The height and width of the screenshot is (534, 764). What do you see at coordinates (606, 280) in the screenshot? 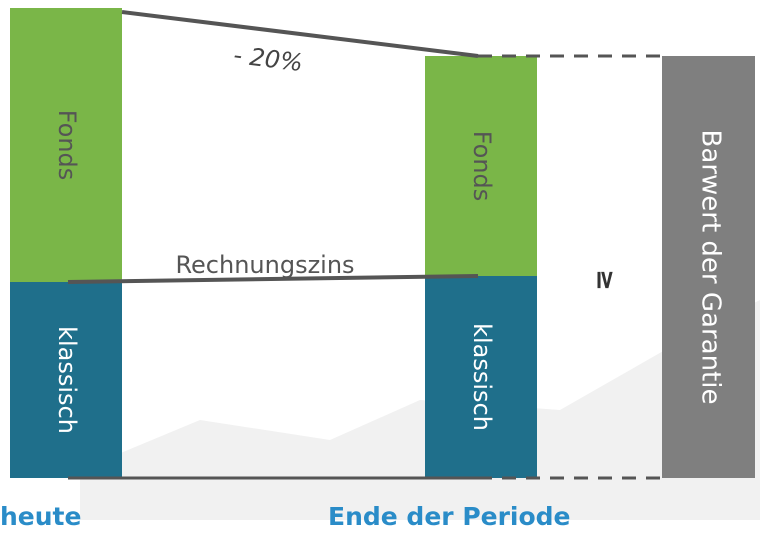
I see `comparison-sign: ≥` at bounding box center [606, 280].